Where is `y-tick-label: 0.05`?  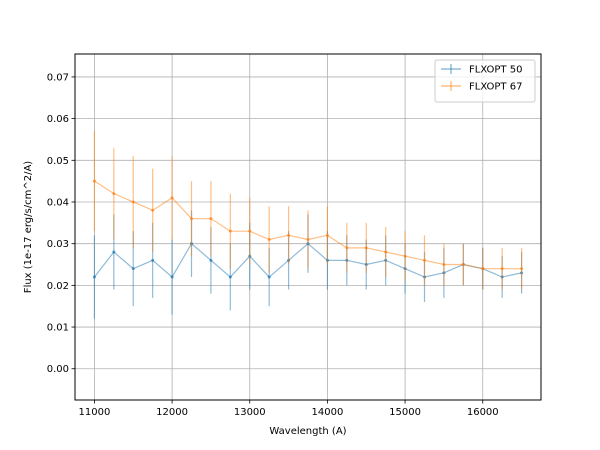
y-tick-label: 0.05 is located at coordinates (58, 161).